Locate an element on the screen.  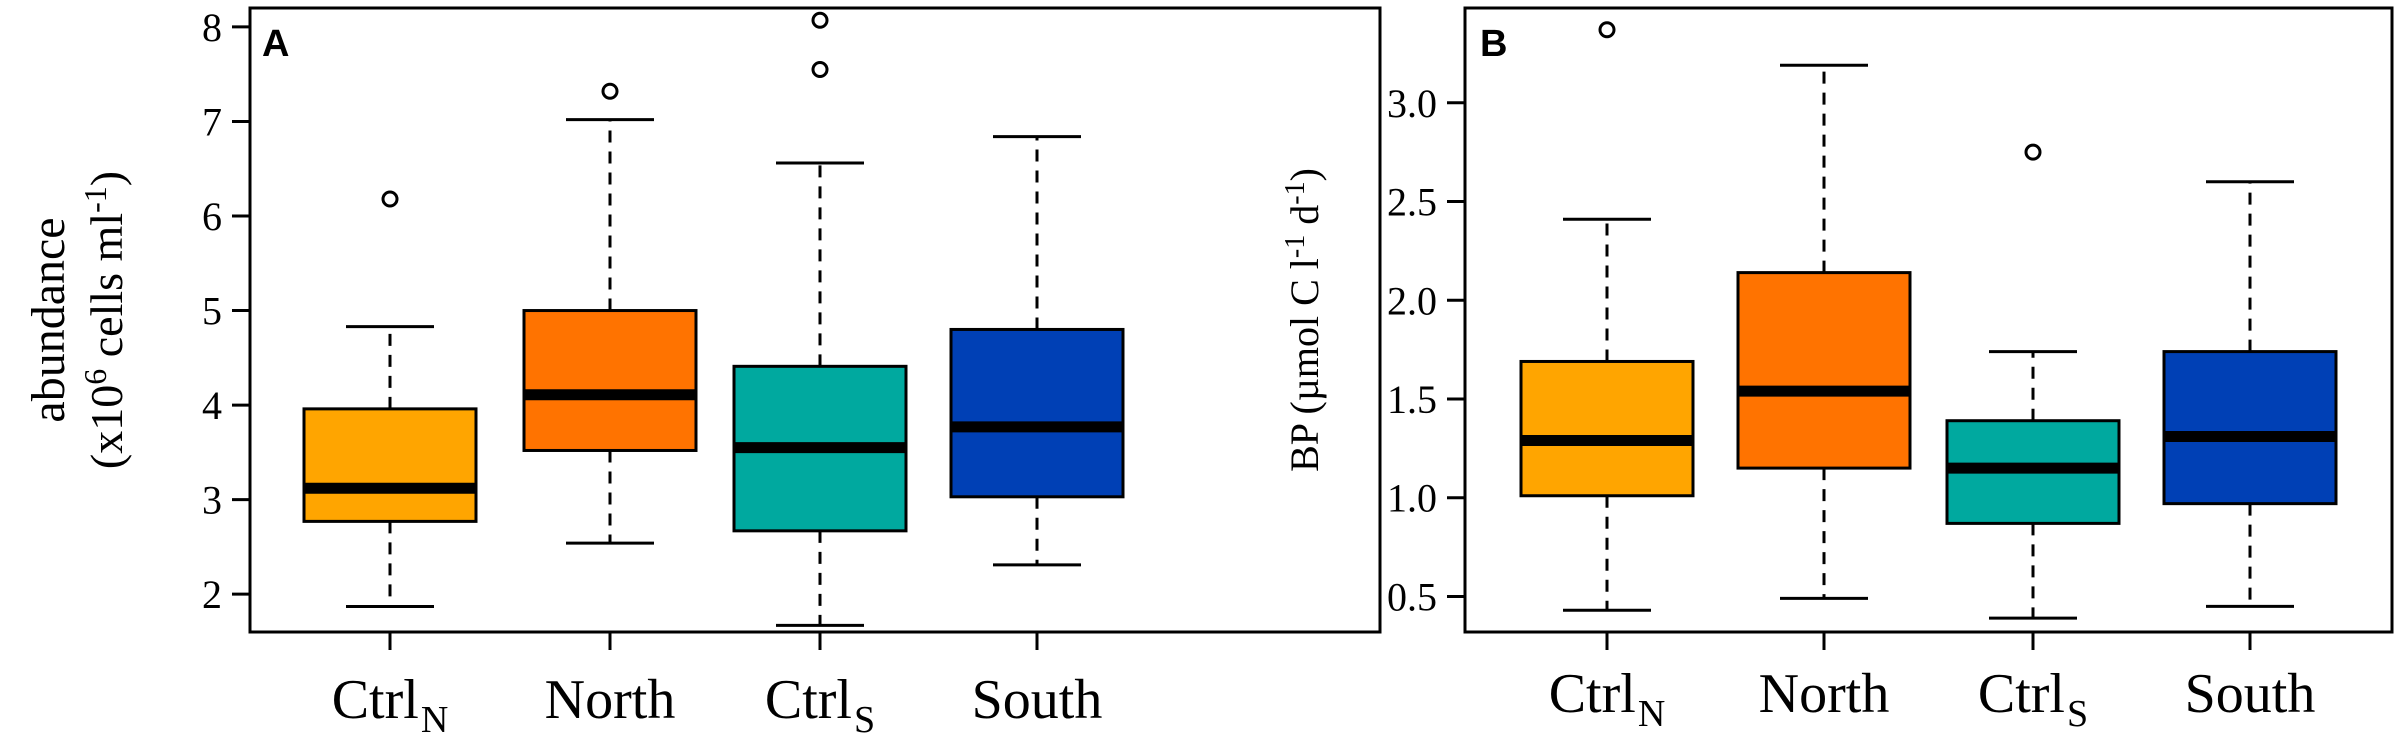
y-tick-label: 6 is located at coordinates (212, 216).